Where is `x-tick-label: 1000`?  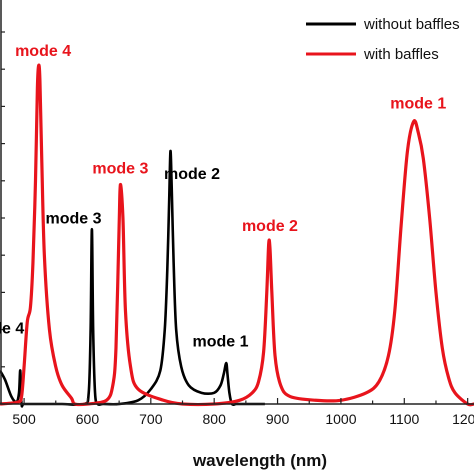 x-tick-label: 1000 is located at coordinates (340, 419).